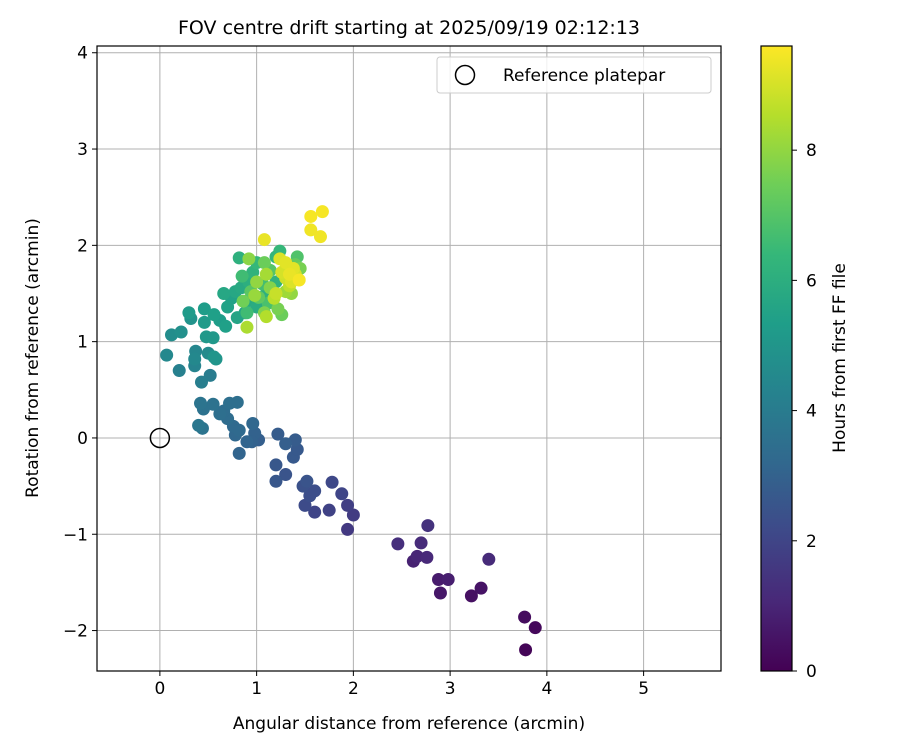  What do you see at coordinates (574, 75) in the screenshot?
I see `legend-box` at bounding box center [574, 75].